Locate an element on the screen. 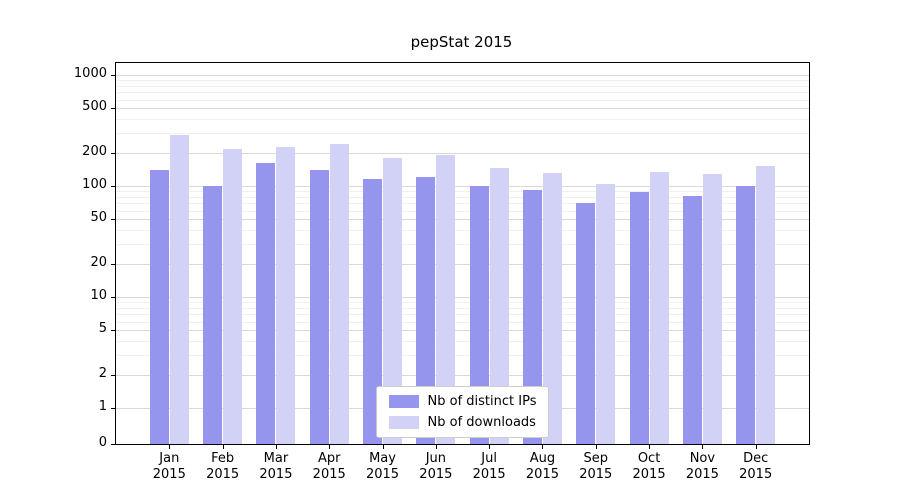 The height and width of the screenshot is (500, 900). y-tick-label: 500 is located at coordinates (94, 107).